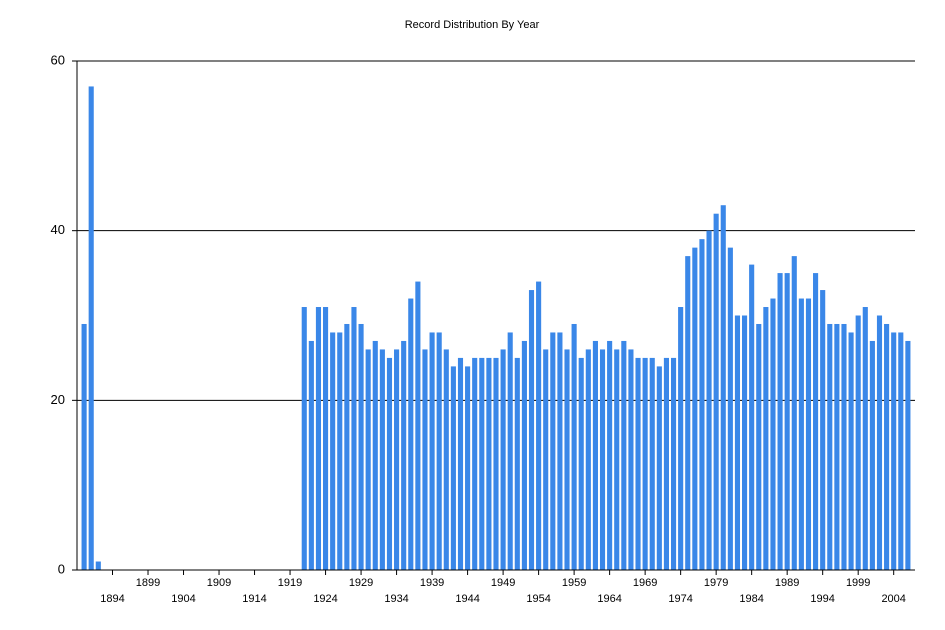 The image size is (945, 630). I want to click on x-tick-label: 1894, so click(112, 599).